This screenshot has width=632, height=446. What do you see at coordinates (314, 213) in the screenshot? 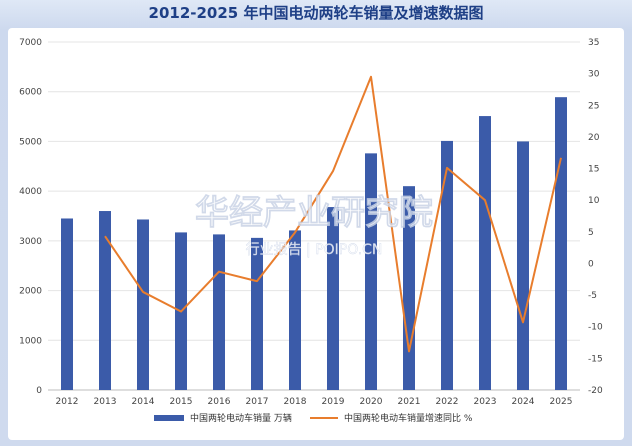
I see `watermark-main: 华经产业研究院` at bounding box center [314, 213].